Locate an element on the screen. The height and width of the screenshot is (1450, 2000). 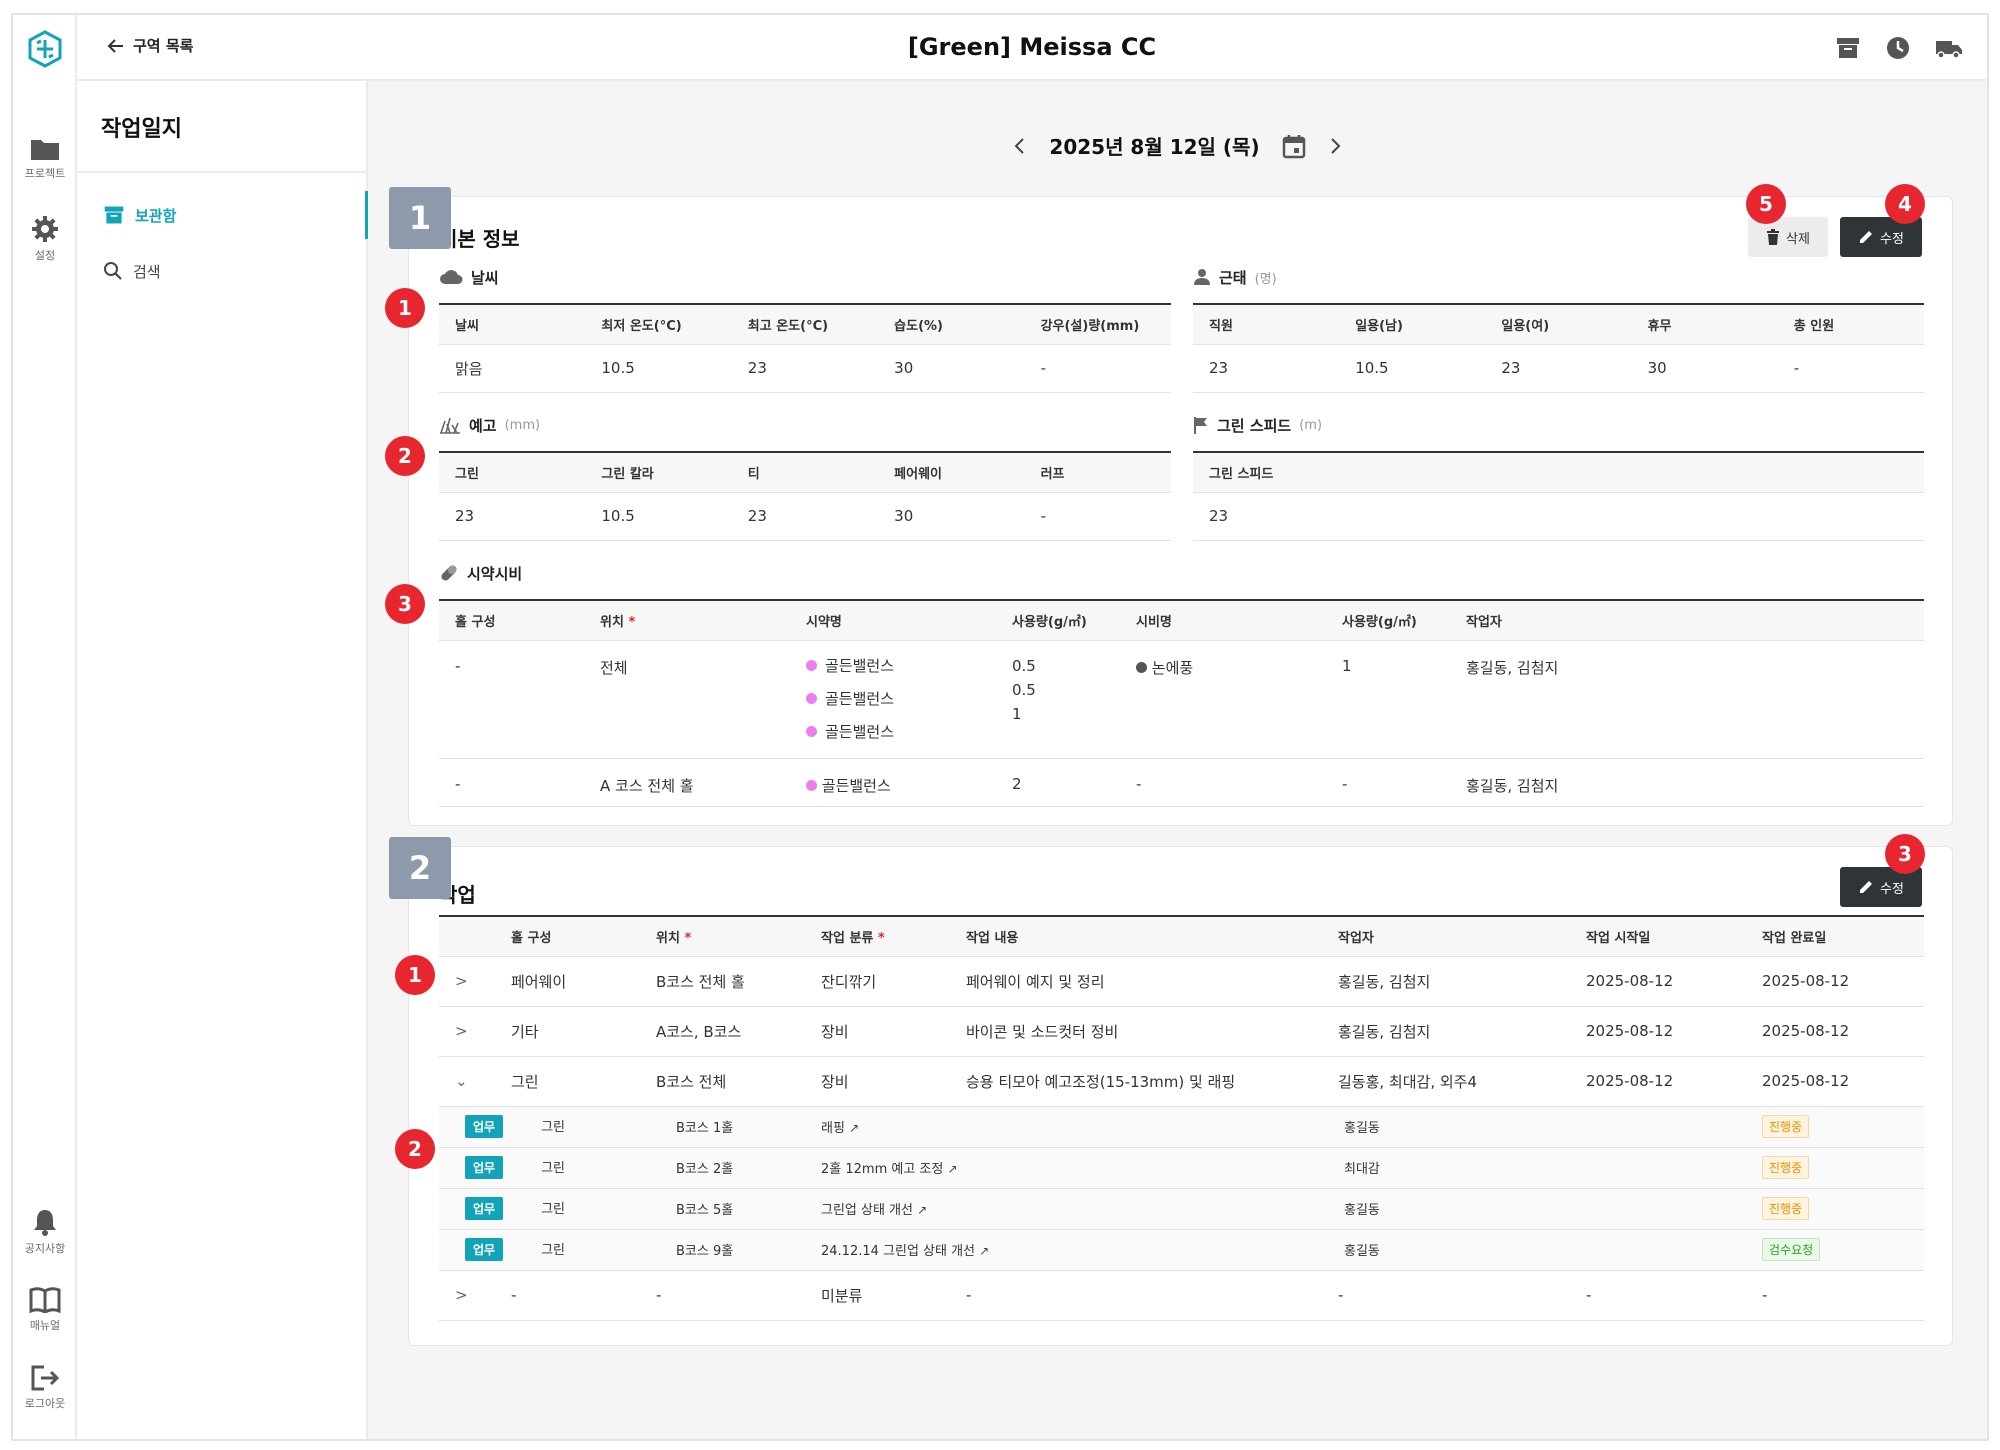
col-header: 러프 is located at coordinates (1097, 472).